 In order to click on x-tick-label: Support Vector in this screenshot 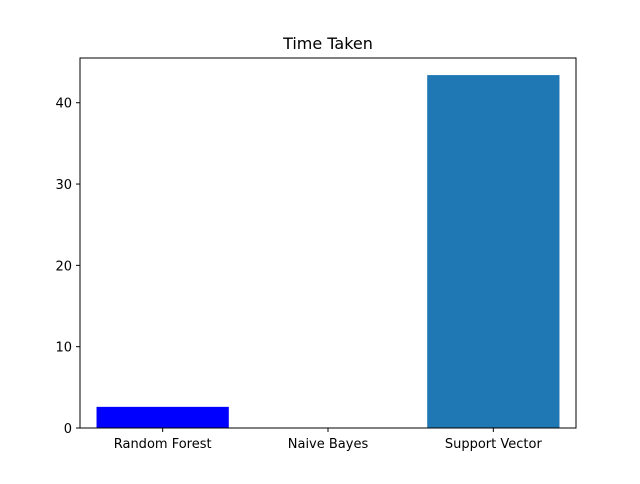, I will do `click(494, 444)`.